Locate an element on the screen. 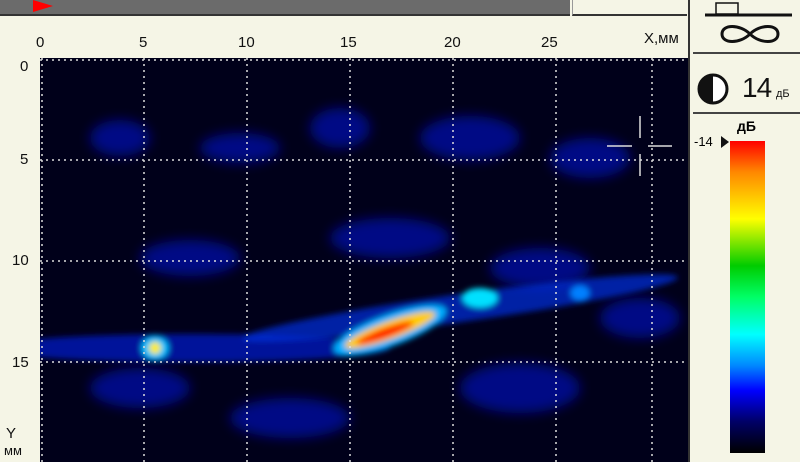  y-tick: 15 is located at coordinates (20, 362).